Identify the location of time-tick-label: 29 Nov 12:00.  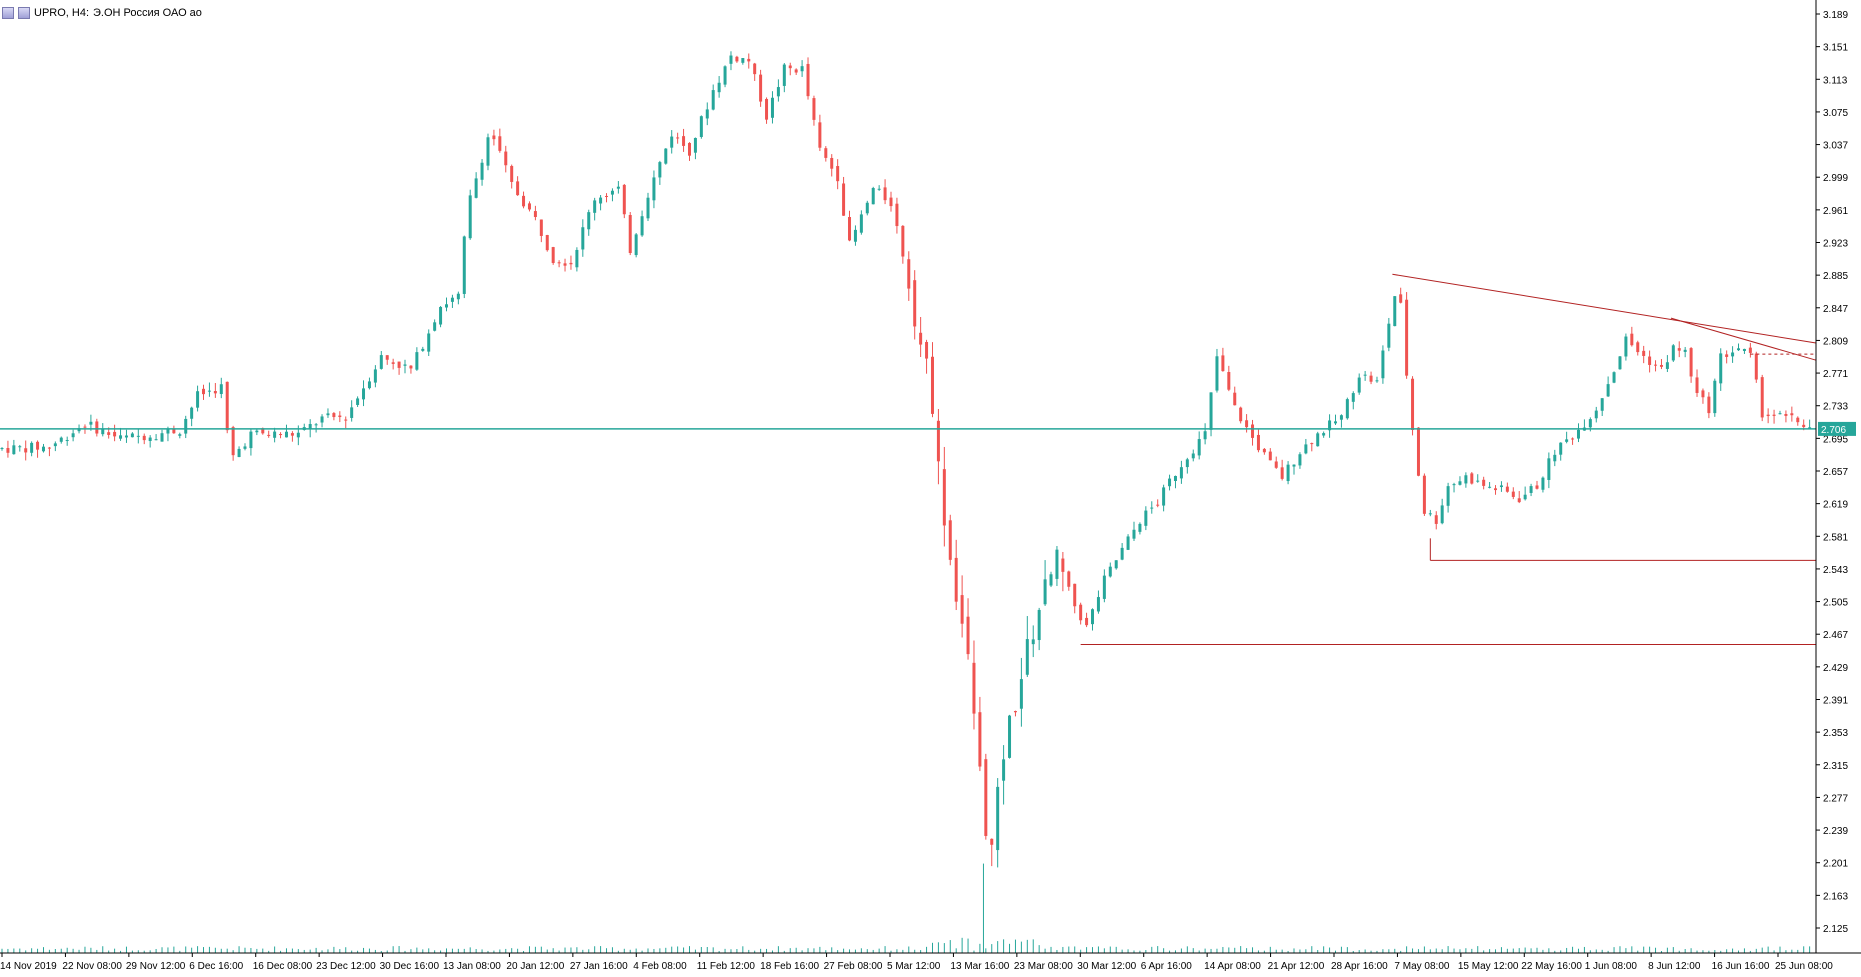
(156, 966).